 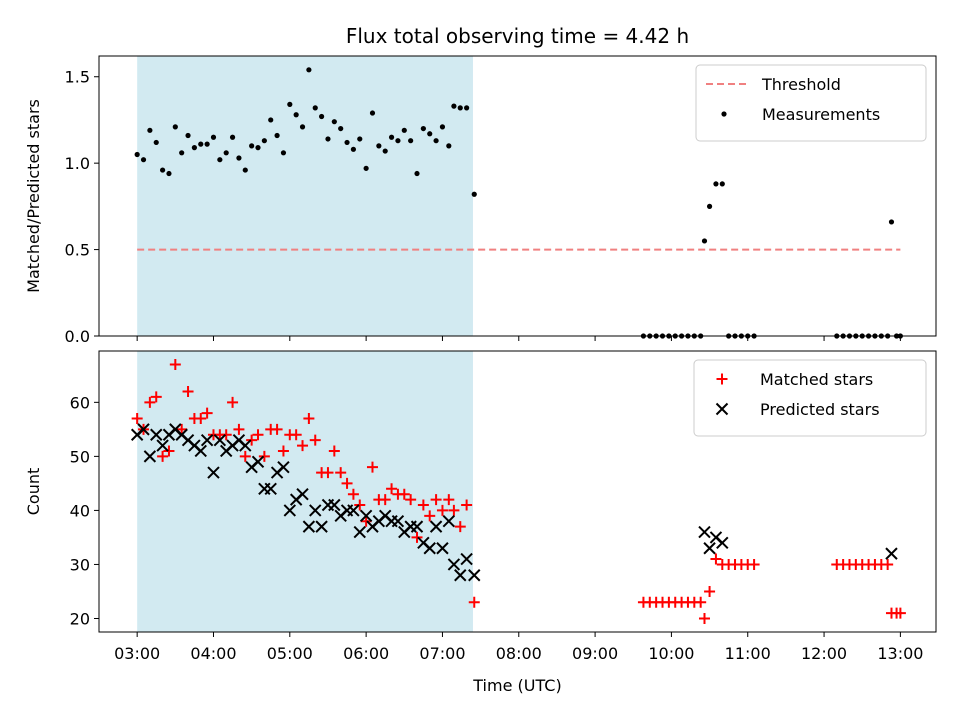 What do you see at coordinates (595, 653) in the screenshot?
I see `x-tick-label: 09:00` at bounding box center [595, 653].